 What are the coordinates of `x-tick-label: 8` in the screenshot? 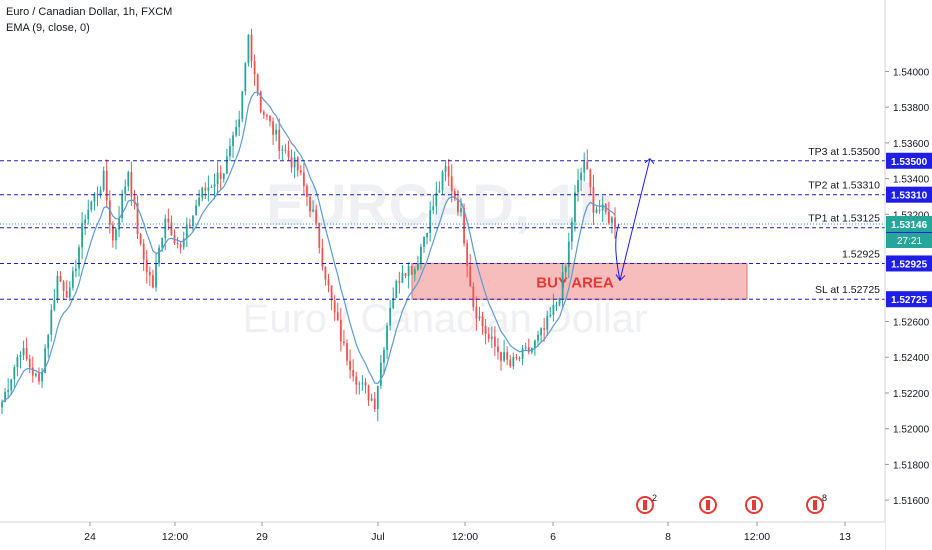 It's located at (668, 537).